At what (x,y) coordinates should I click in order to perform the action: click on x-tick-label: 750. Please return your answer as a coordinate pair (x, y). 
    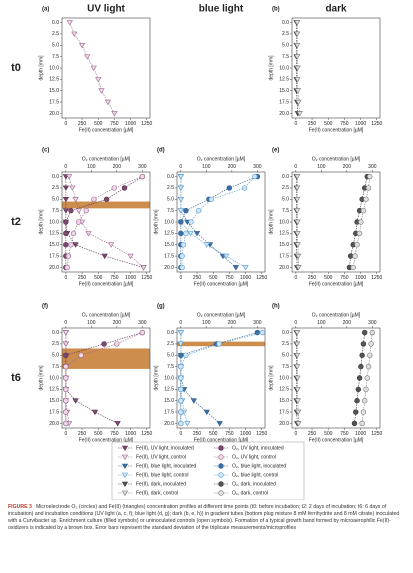
    Looking at the image, I should click on (344, 434).